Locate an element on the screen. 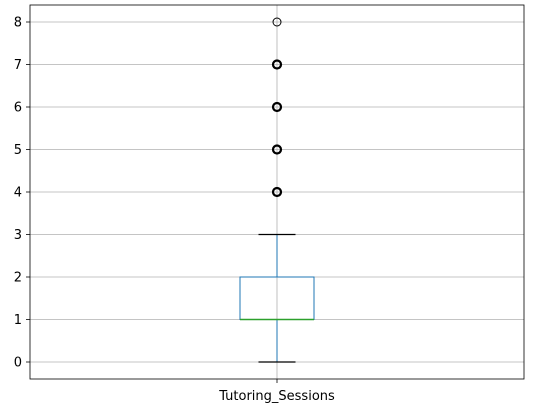  x-category-label: Tutoring_Sessions is located at coordinates (276, 396).